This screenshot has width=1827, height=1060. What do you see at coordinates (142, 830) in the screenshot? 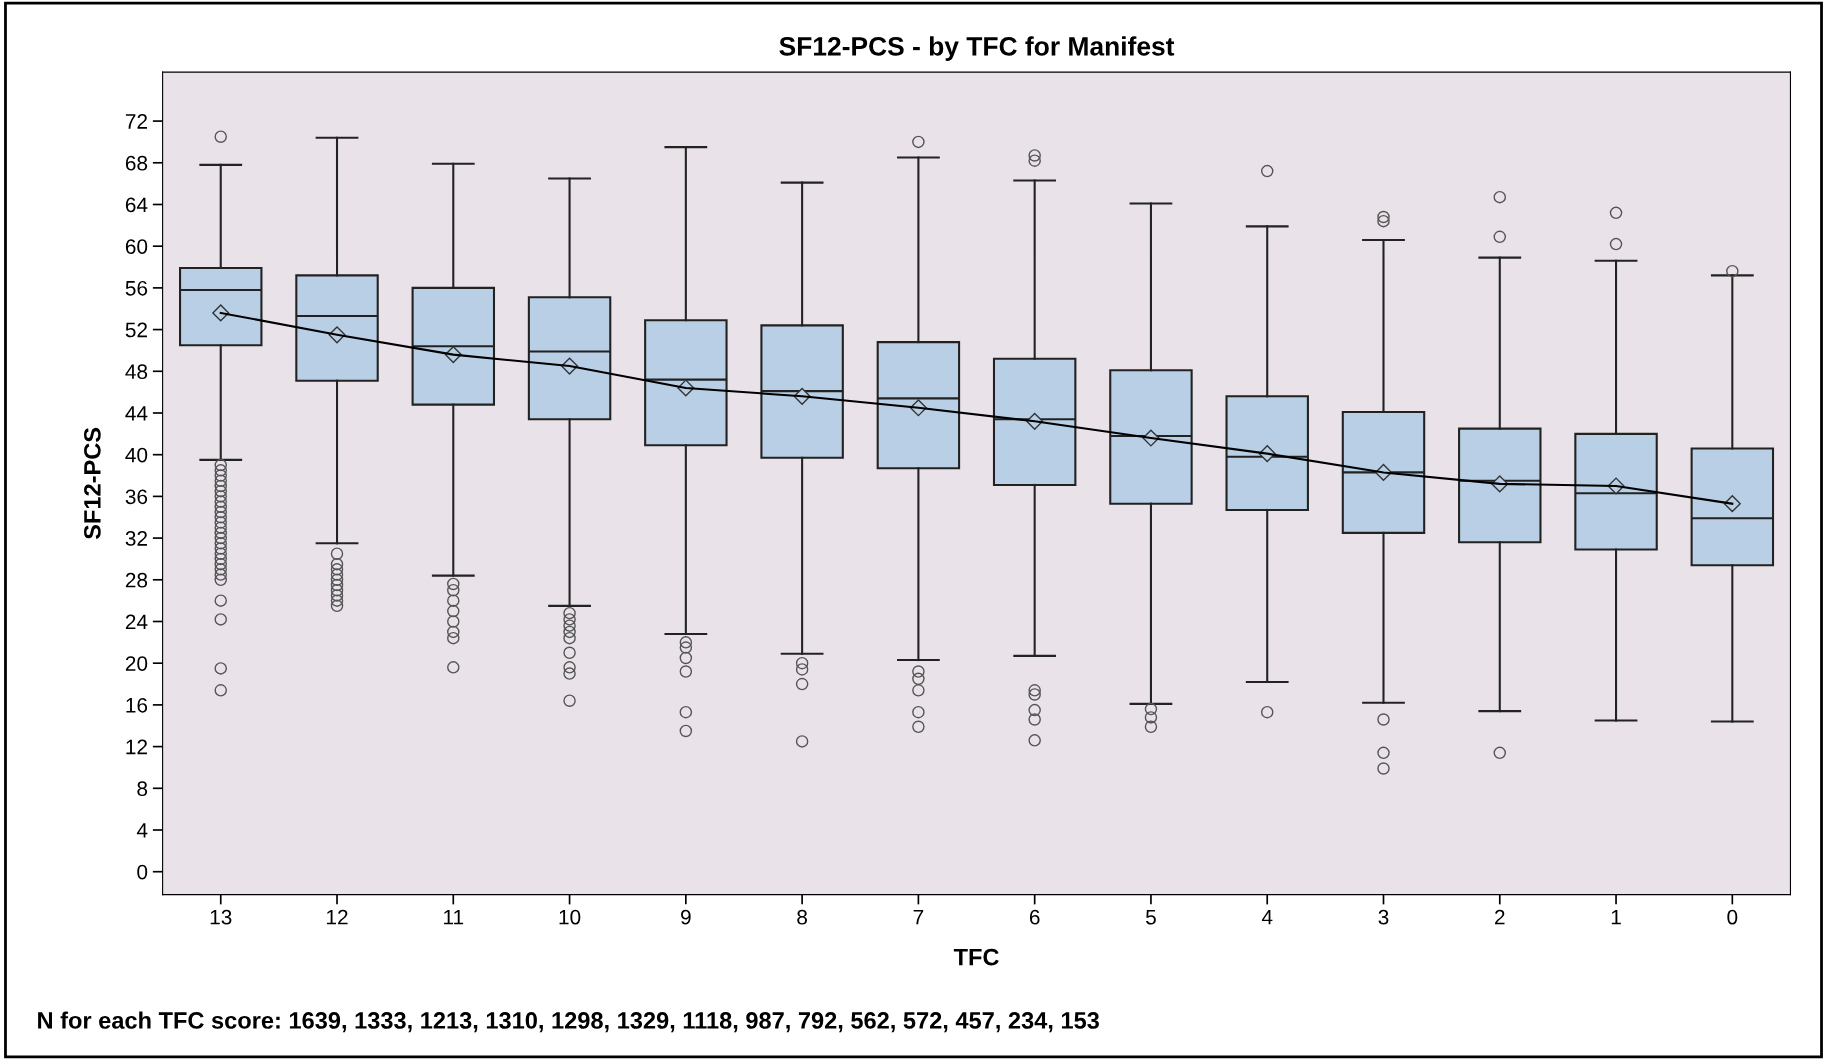
I see `y-tick-label: 4` at bounding box center [142, 830].